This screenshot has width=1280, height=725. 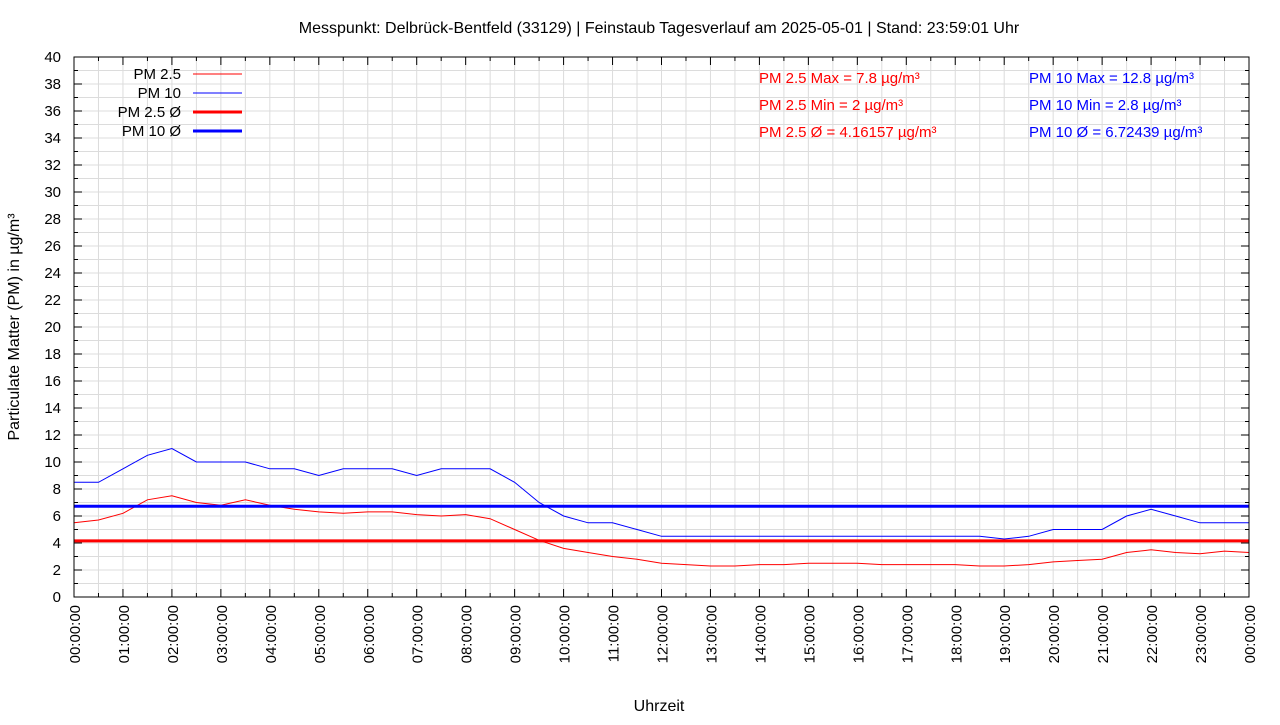 I want to click on x-tick-label: 23:00:00, so click(x=1201, y=634).